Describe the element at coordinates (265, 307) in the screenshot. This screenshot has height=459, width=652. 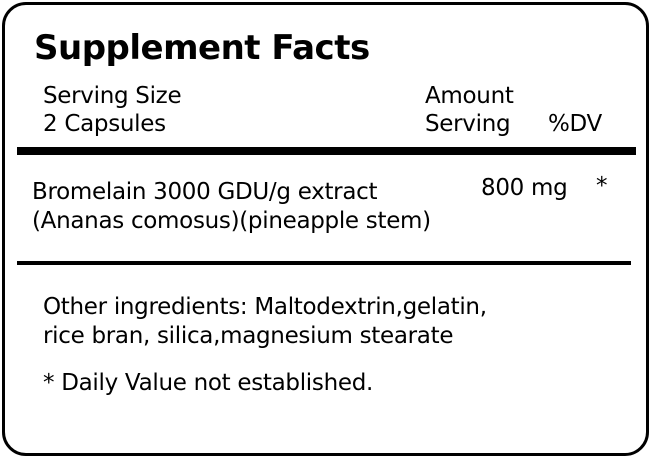
I see `other-ingredients-line1: Other ingredients: Maltodextrin,gelatin,` at that location.